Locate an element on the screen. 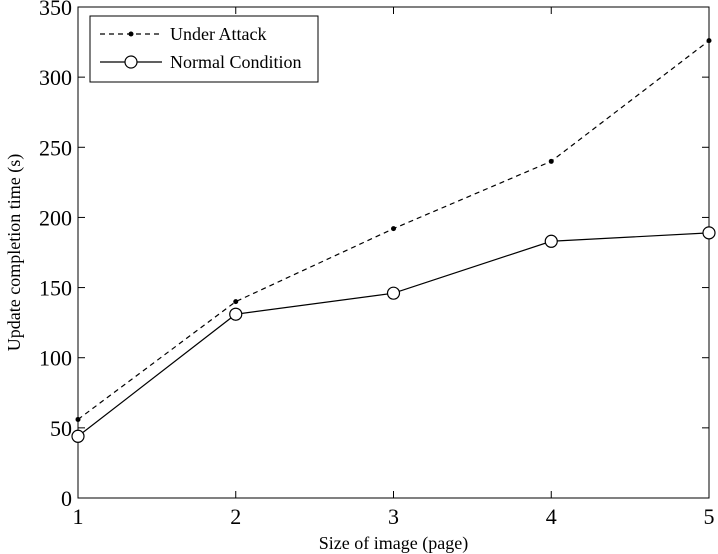 The height and width of the screenshot is (554, 718). y-tick-label: 300 is located at coordinates (55, 77).